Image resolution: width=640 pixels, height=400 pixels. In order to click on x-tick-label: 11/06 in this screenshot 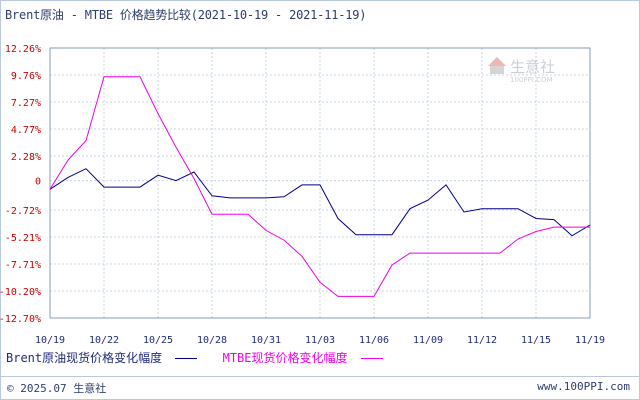, I will do `click(374, 340)`.